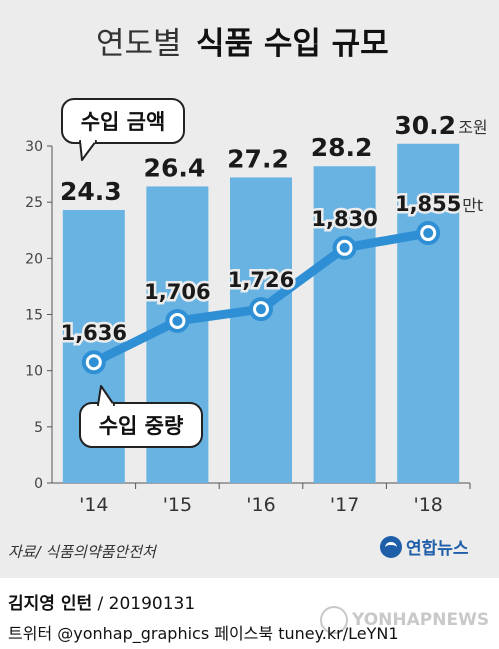 The height and width of the screenshot is (649, 499). I want to click on credit-line: 김지영 인턴 / 20190131, so click(101, 601).